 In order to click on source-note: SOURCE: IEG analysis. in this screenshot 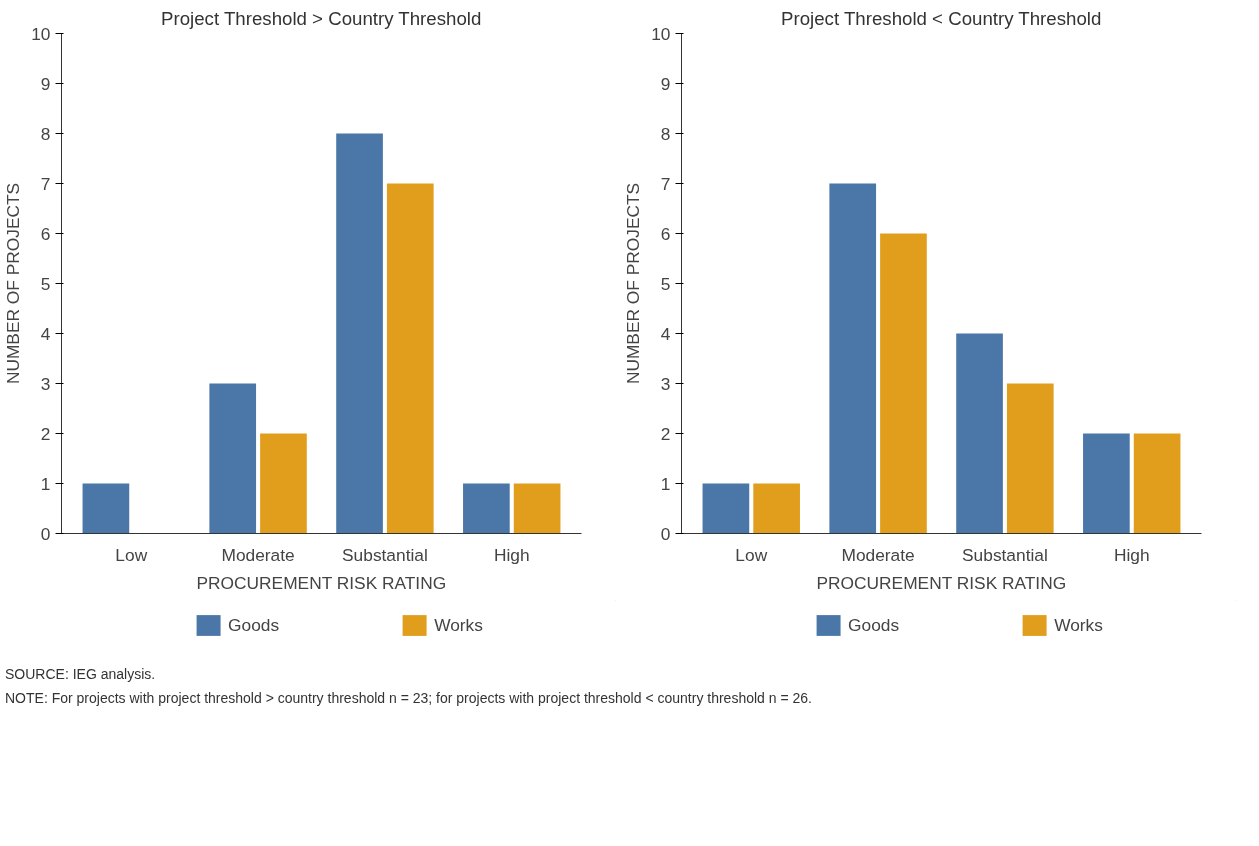, I will do `click(81, 674)`.